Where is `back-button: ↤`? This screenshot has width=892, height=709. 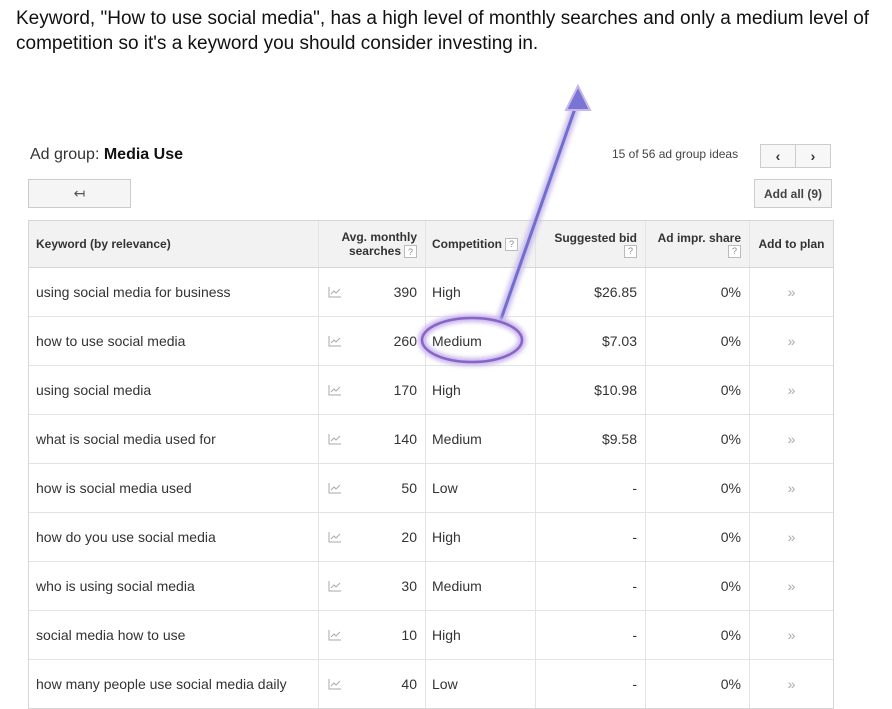 back-button: ↤ is located at coordinates (79, 193).